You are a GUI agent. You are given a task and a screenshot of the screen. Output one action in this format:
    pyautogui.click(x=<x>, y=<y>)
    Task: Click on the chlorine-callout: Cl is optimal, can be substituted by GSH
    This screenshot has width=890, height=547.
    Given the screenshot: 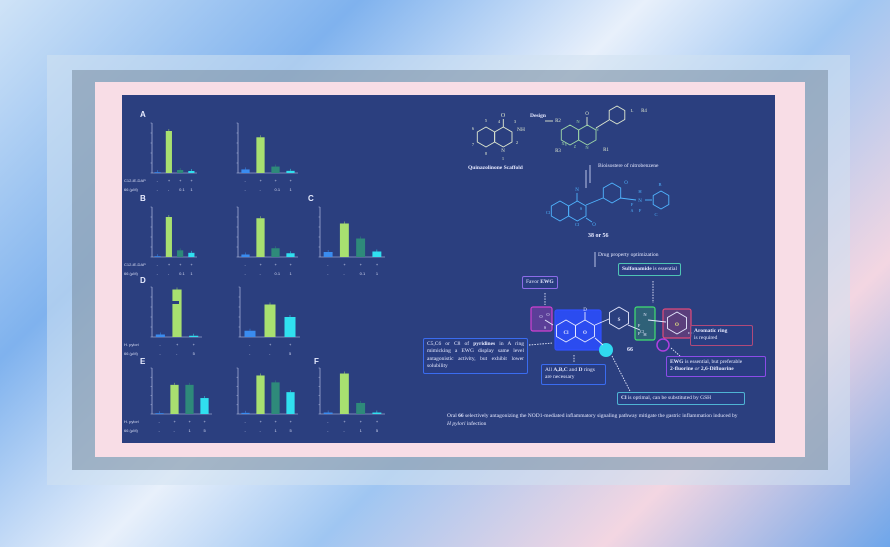 What is the action you would take?
    pyautogui.click(x=681, y=399)
    